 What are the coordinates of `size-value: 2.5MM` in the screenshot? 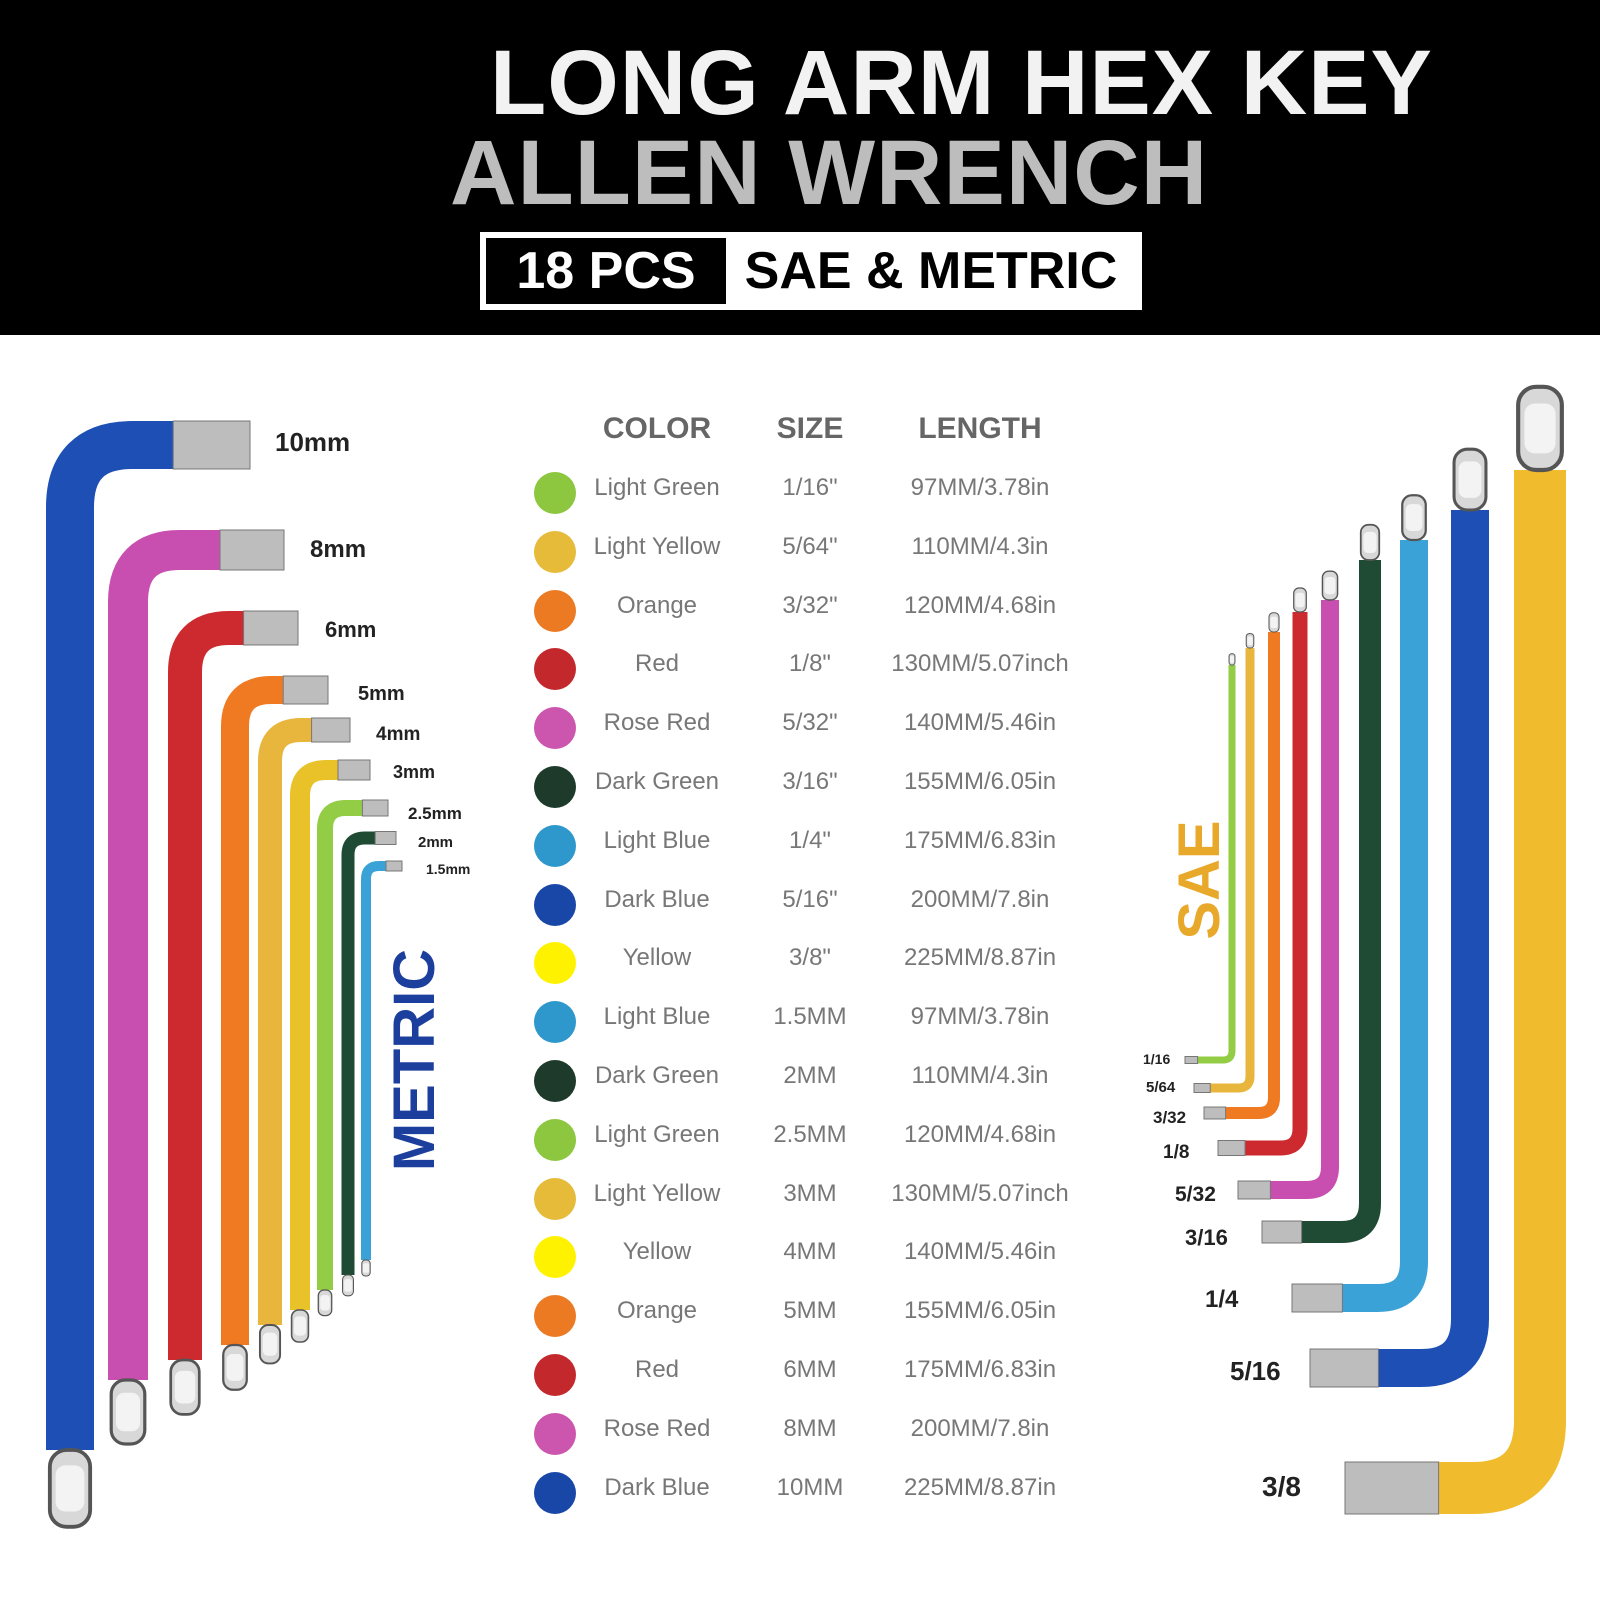 It's located at (810, 1134).